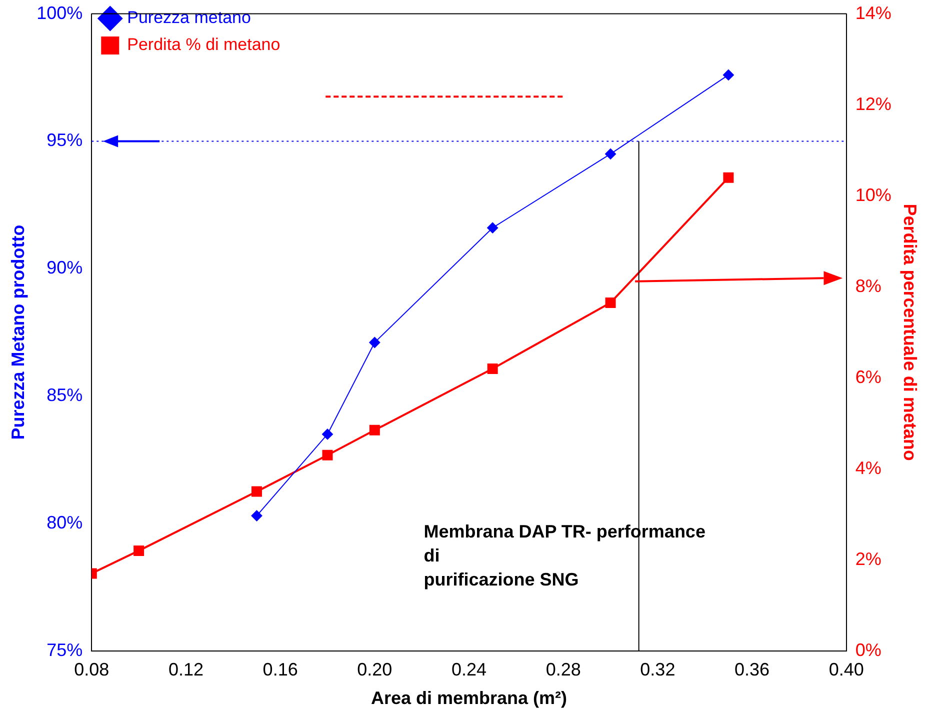 This screenshot has height=726, width=932. What do you see at coordinates (868, 650) in the screenshot?
I see `y2-tick-label: 0%` at bounding box center [868, 650].